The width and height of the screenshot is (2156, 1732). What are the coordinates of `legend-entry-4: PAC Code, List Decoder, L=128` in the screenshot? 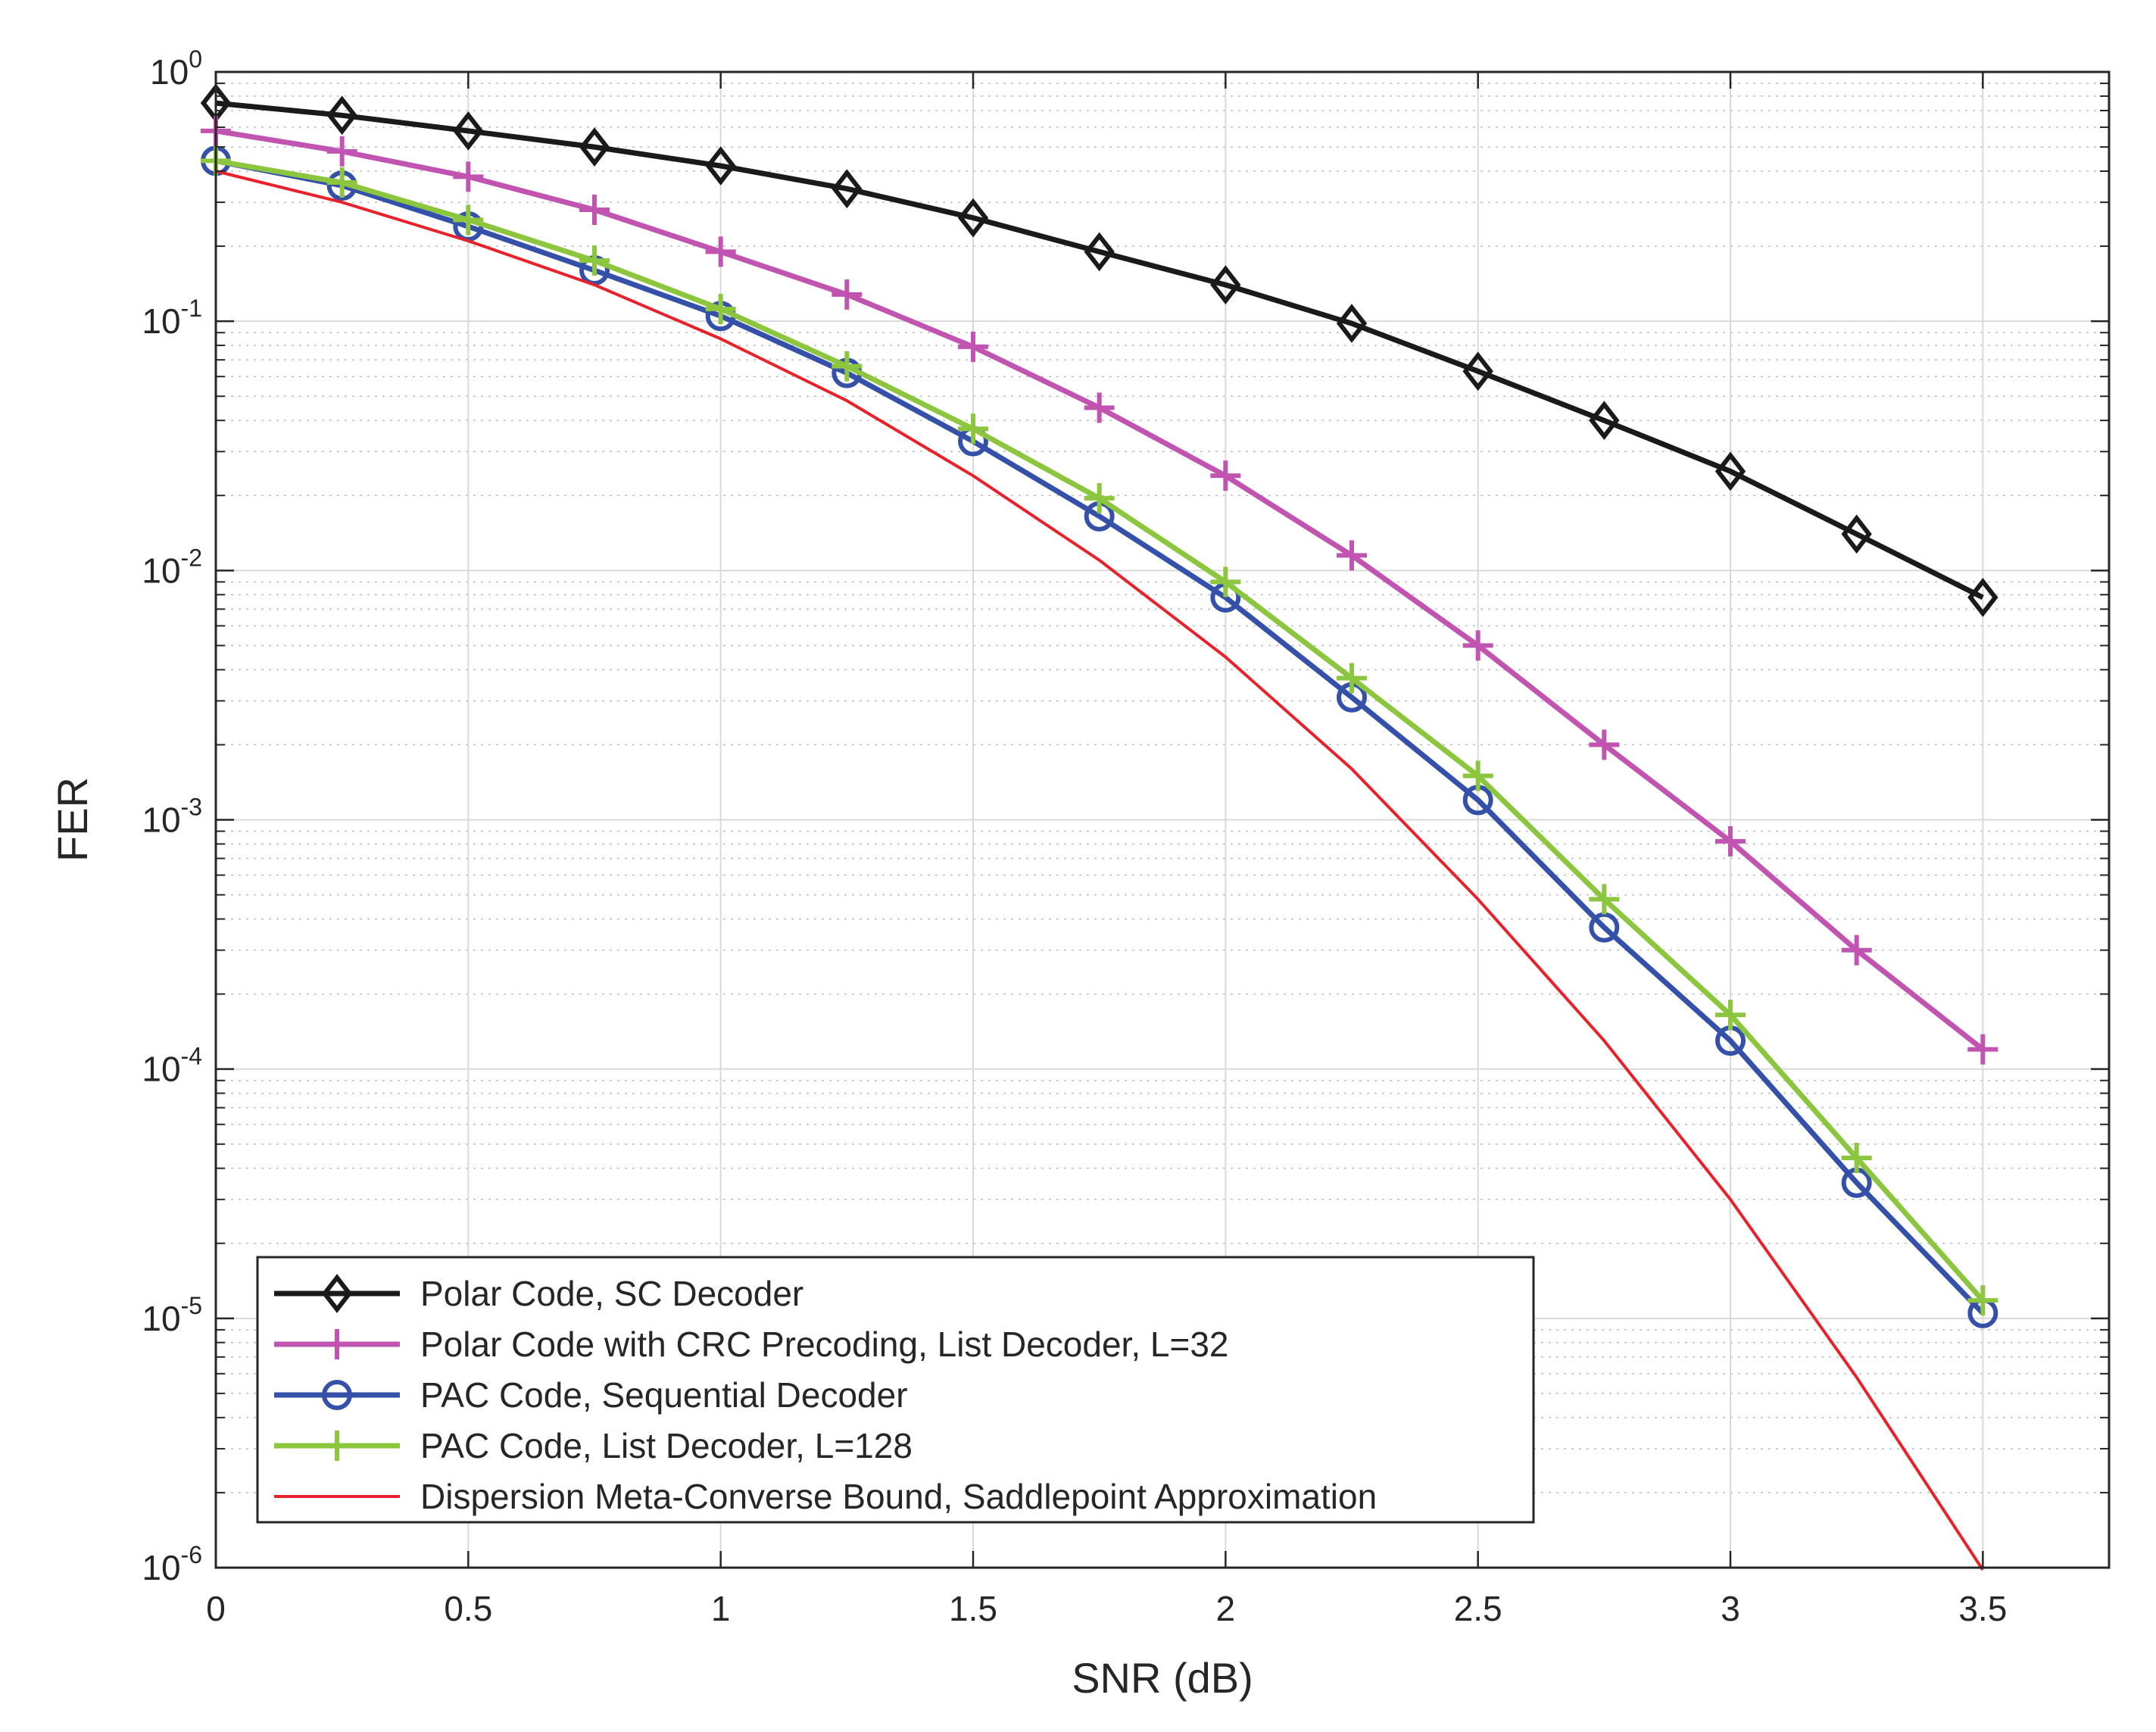 It's located at (593, 1446).